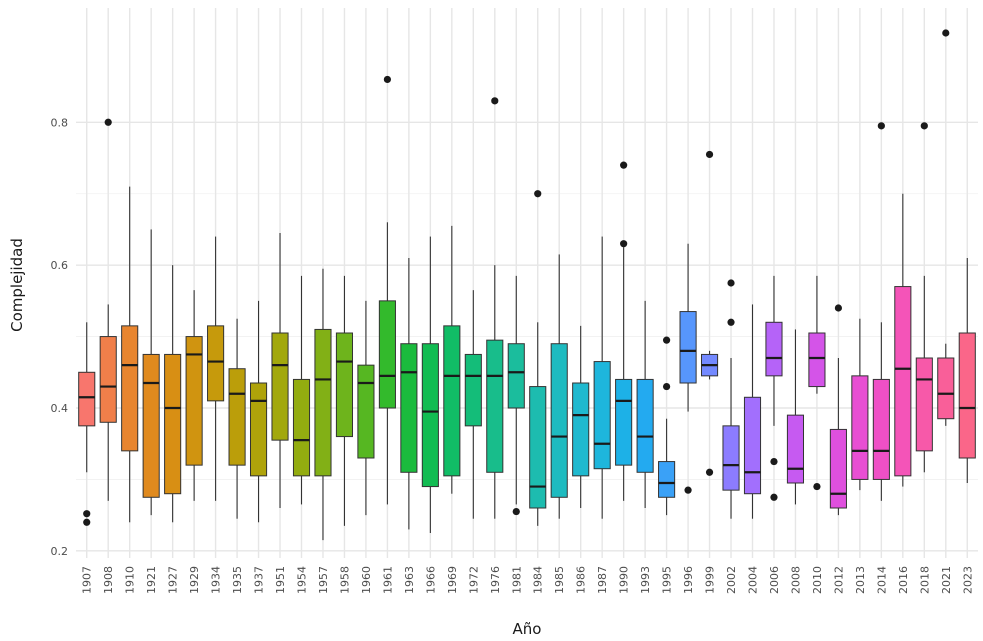 The image size is (983, 641). What do you see at coordinates (924, 580) in the screenshot?
I see `x-tick-label: 2018` at bounding box center [924, 580].